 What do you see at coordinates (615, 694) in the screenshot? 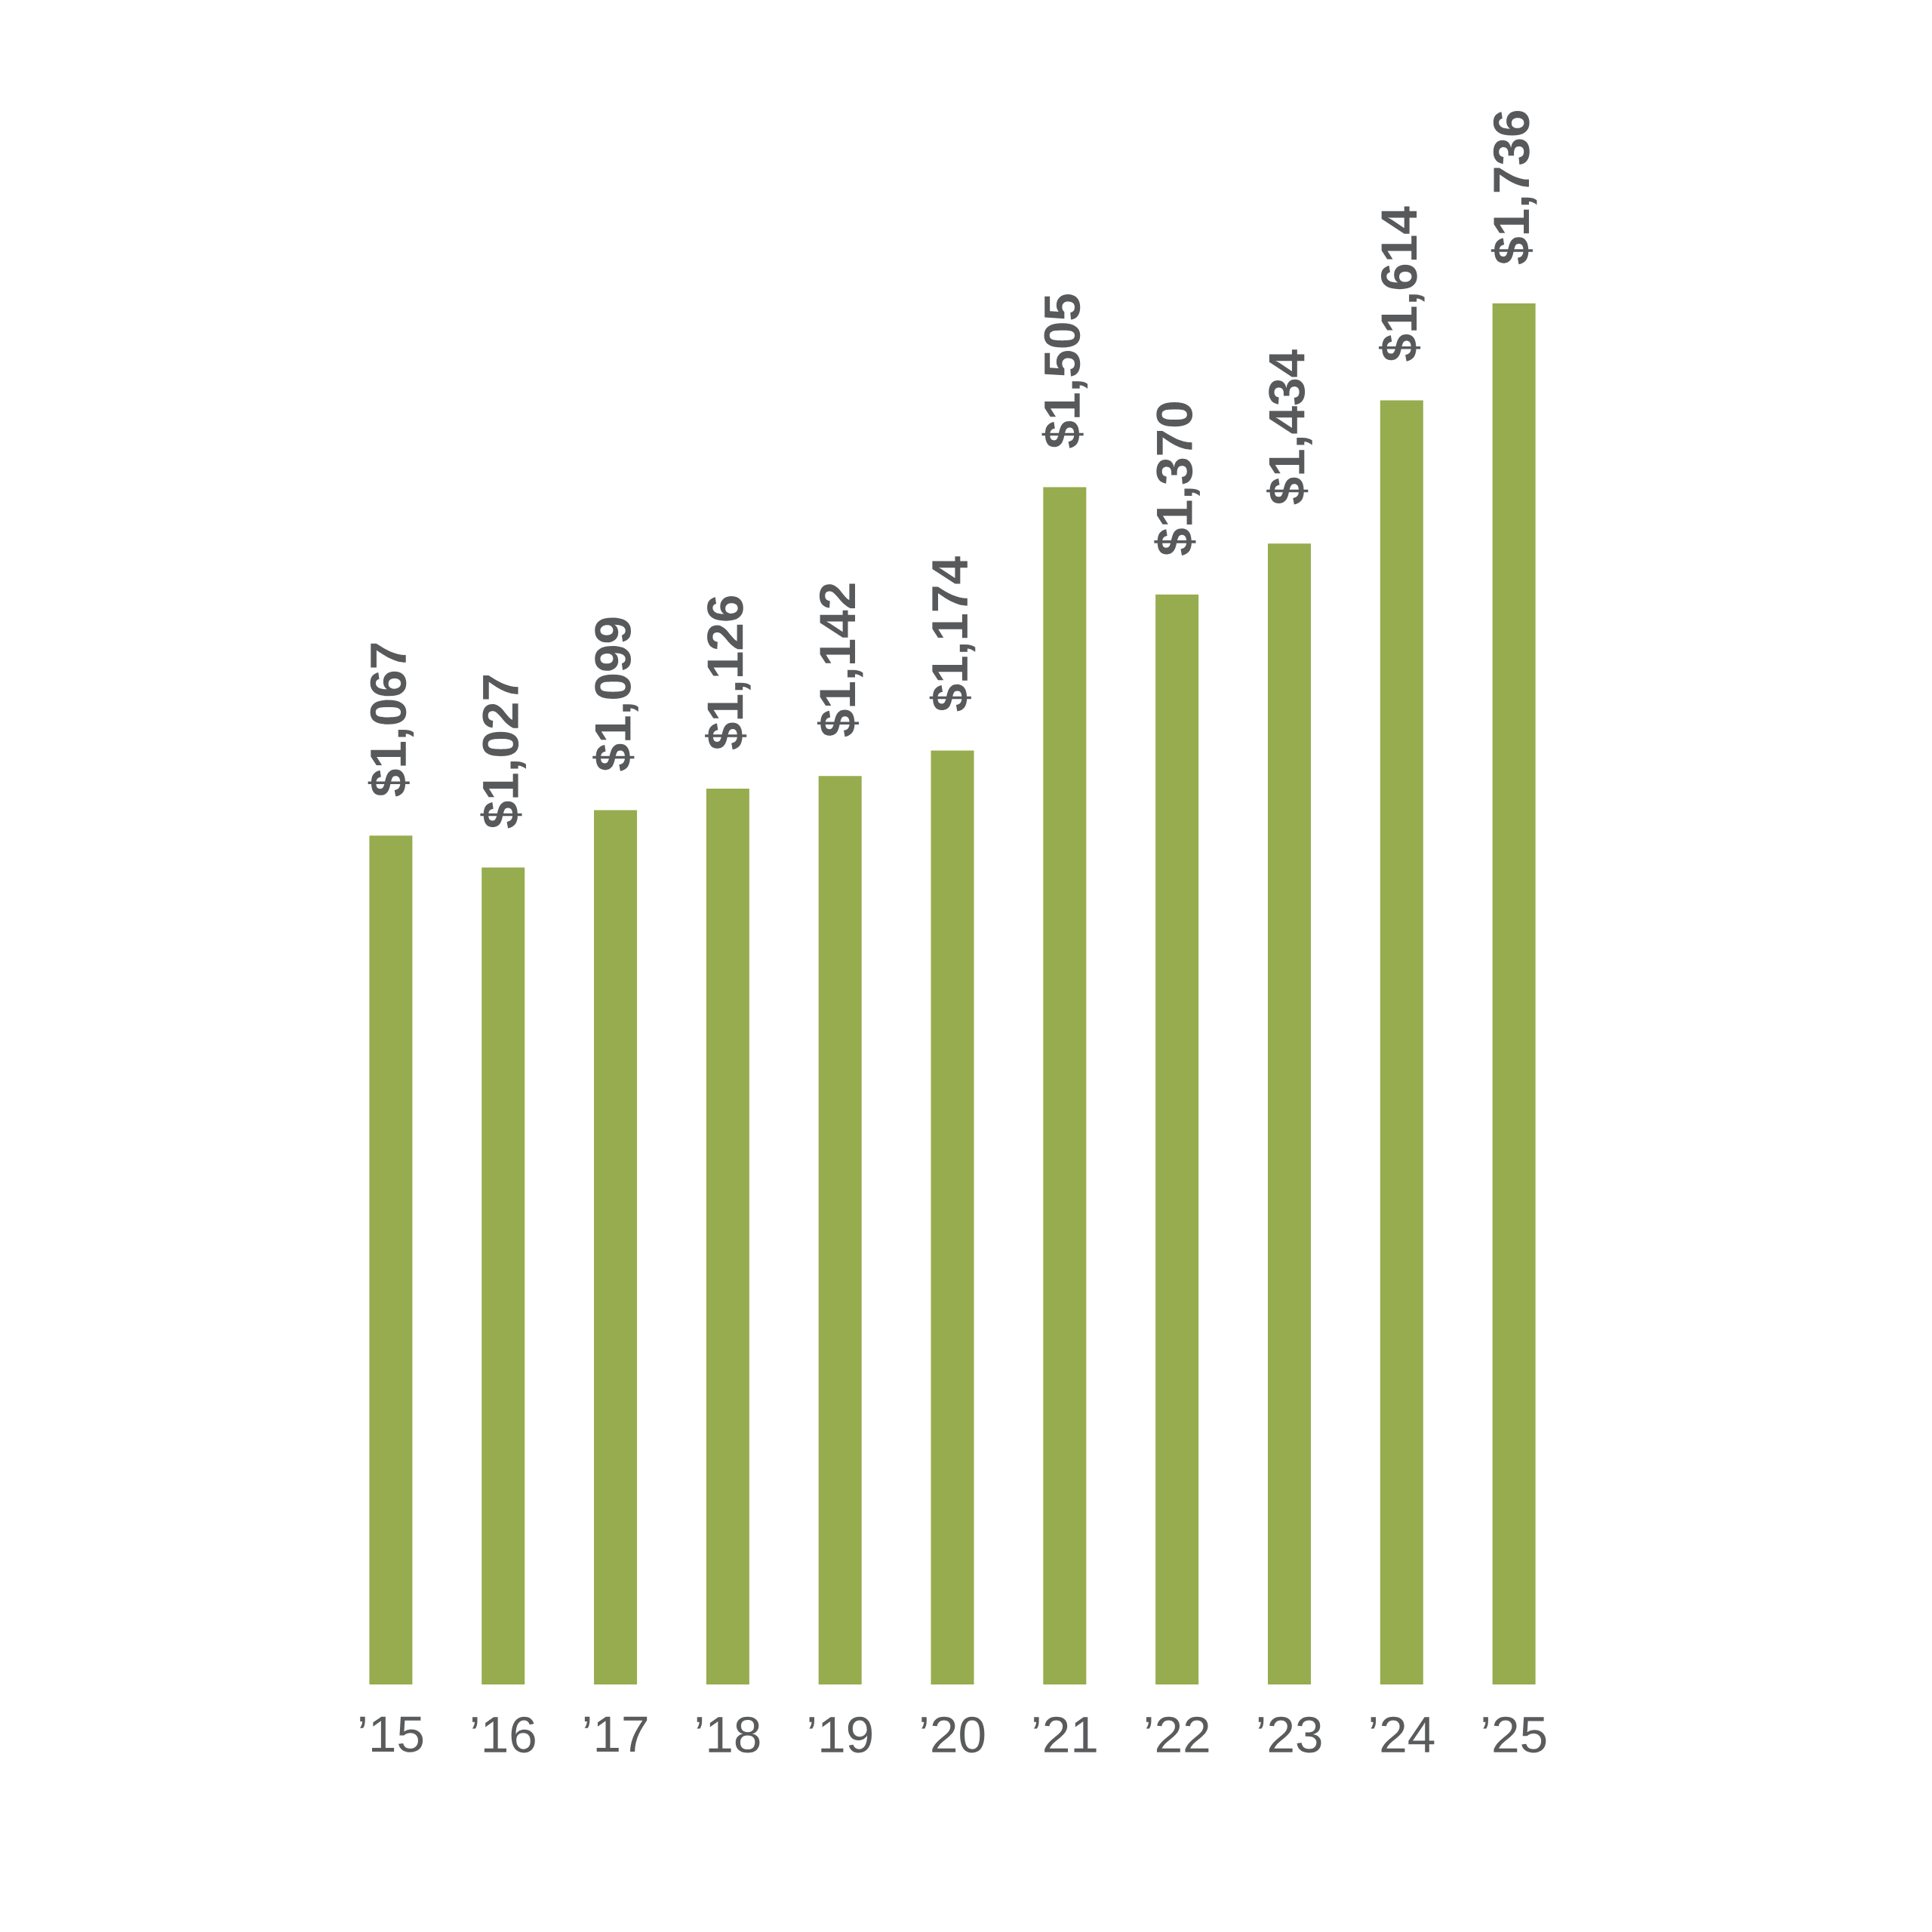
I see `data-label: $1,099` at bounding box center [615, 694].